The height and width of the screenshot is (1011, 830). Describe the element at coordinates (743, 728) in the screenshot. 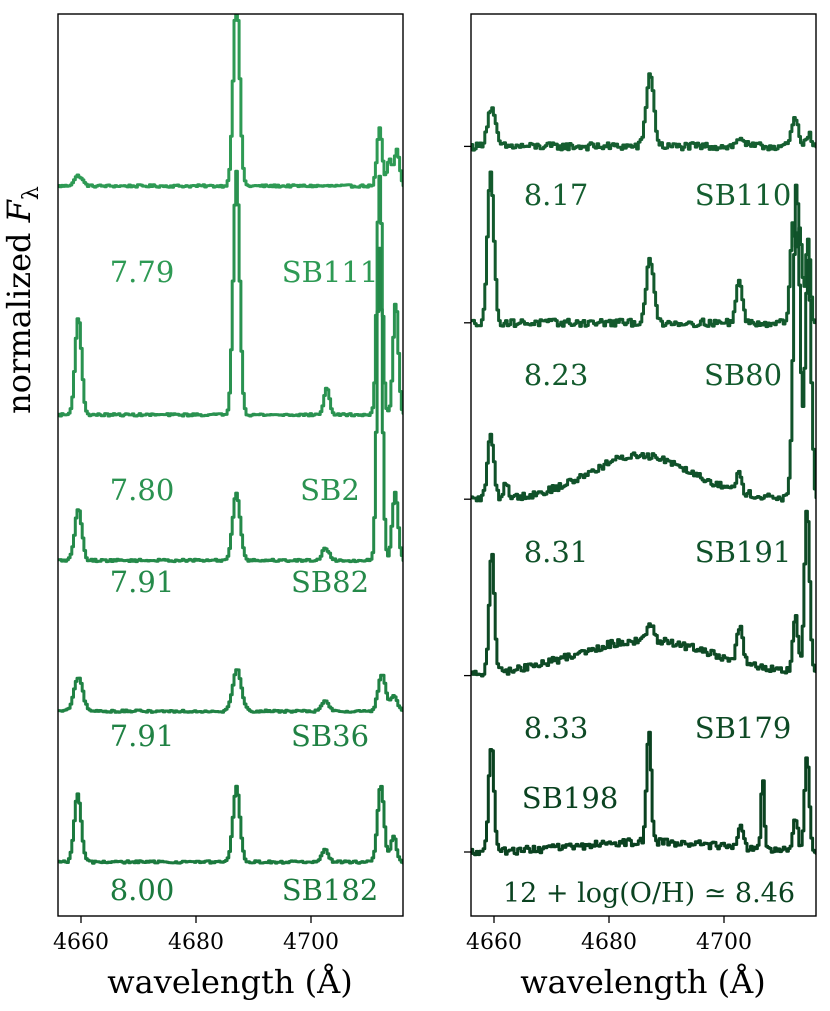

I see `galaxy-label-sb179: SB179` at that location.